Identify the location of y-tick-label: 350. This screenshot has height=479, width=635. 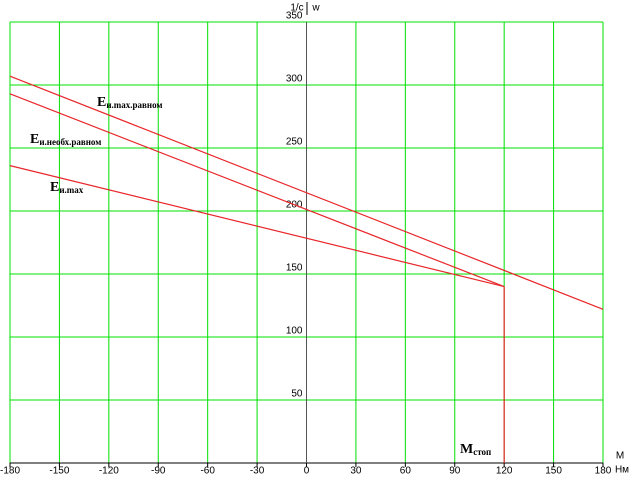
(294, 16).